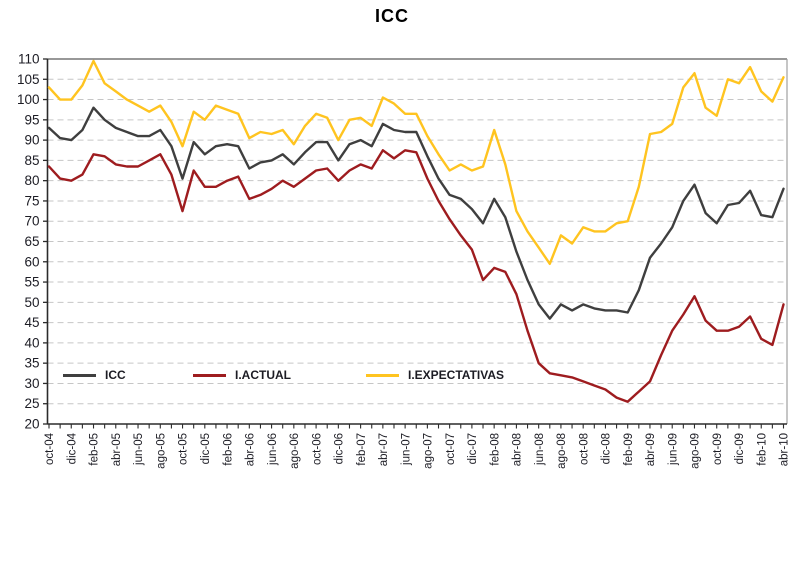 The height and width of the screenshot is (576, 800). Describe the element at coordinates (317, 449) in the screenshot. I see `x-tick-label-oct-06: oct-06` at that location.